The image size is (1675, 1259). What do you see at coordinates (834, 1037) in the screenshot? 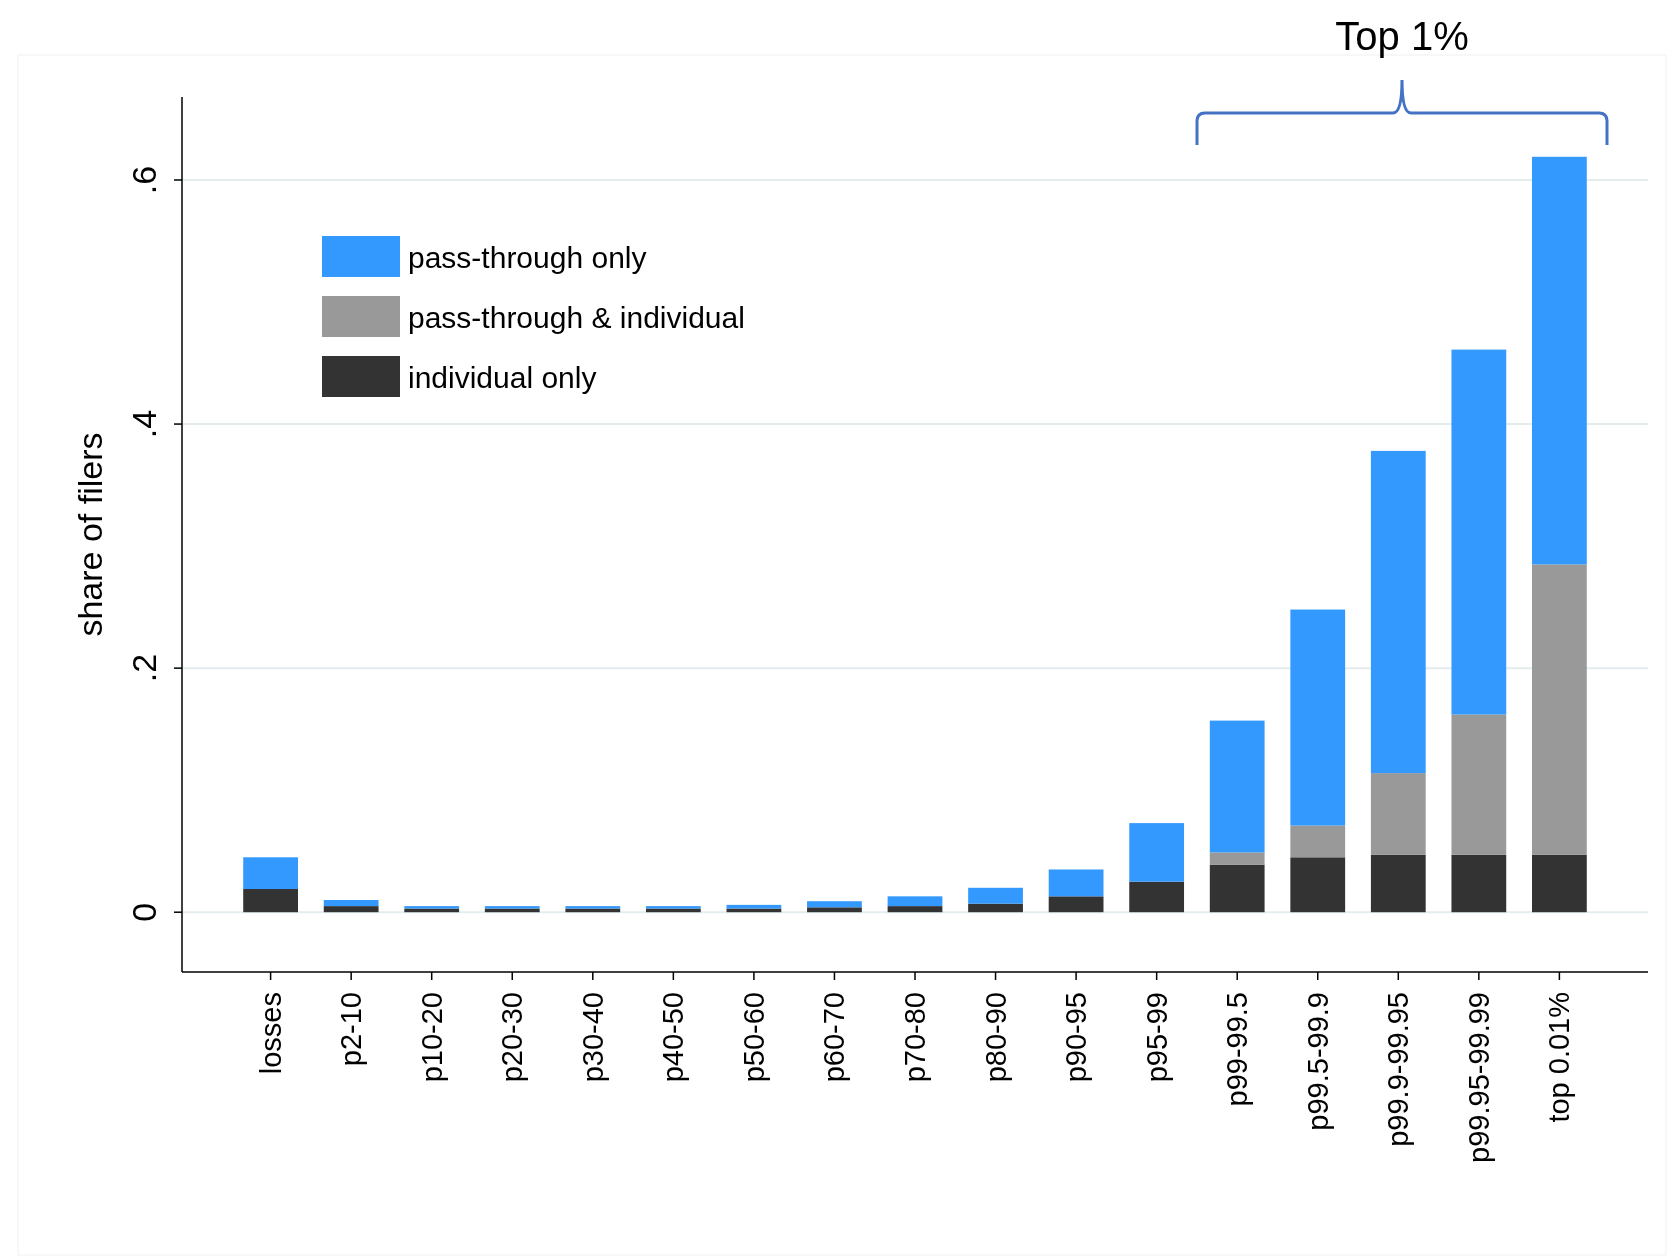
I see `x-tick-label: p60-70` at bounding box center [834, 1037].